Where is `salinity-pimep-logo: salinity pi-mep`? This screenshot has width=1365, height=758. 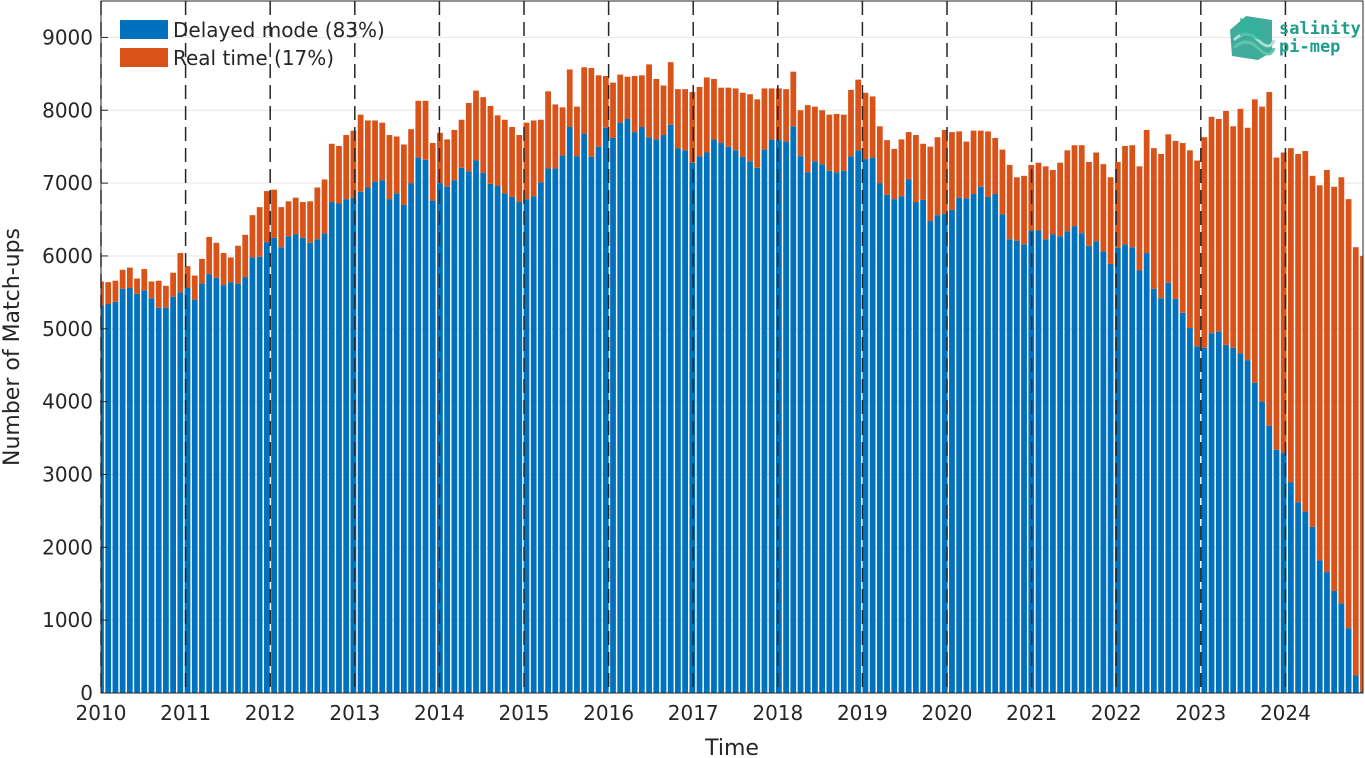 salinity-pimep-logo: salinity pi-mep is located at coordinates (1295, 38).